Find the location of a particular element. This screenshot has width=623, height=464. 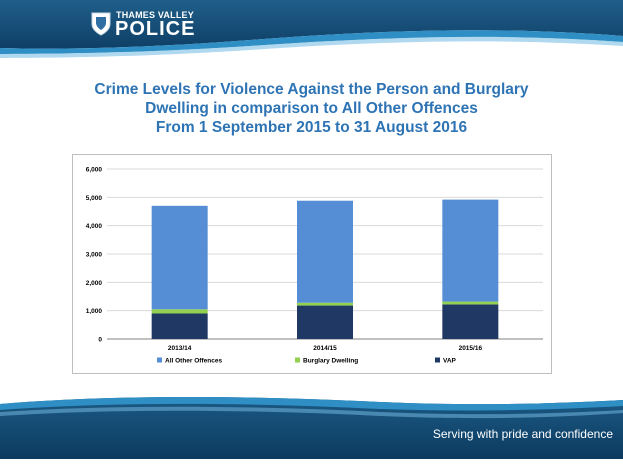

legend-label: All Other Offences is located at coordinates (193, 361).